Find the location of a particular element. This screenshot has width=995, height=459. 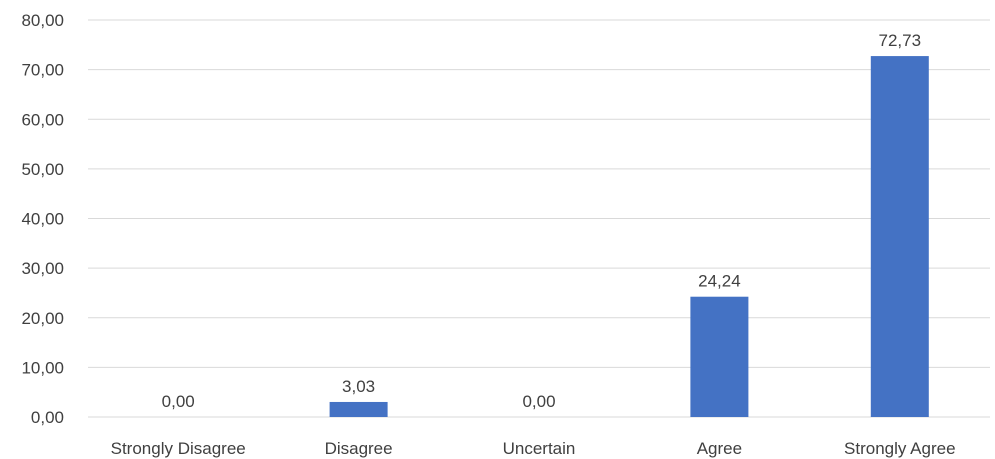

y-tick-label: 60,00 is located at coordinates (42, 119).